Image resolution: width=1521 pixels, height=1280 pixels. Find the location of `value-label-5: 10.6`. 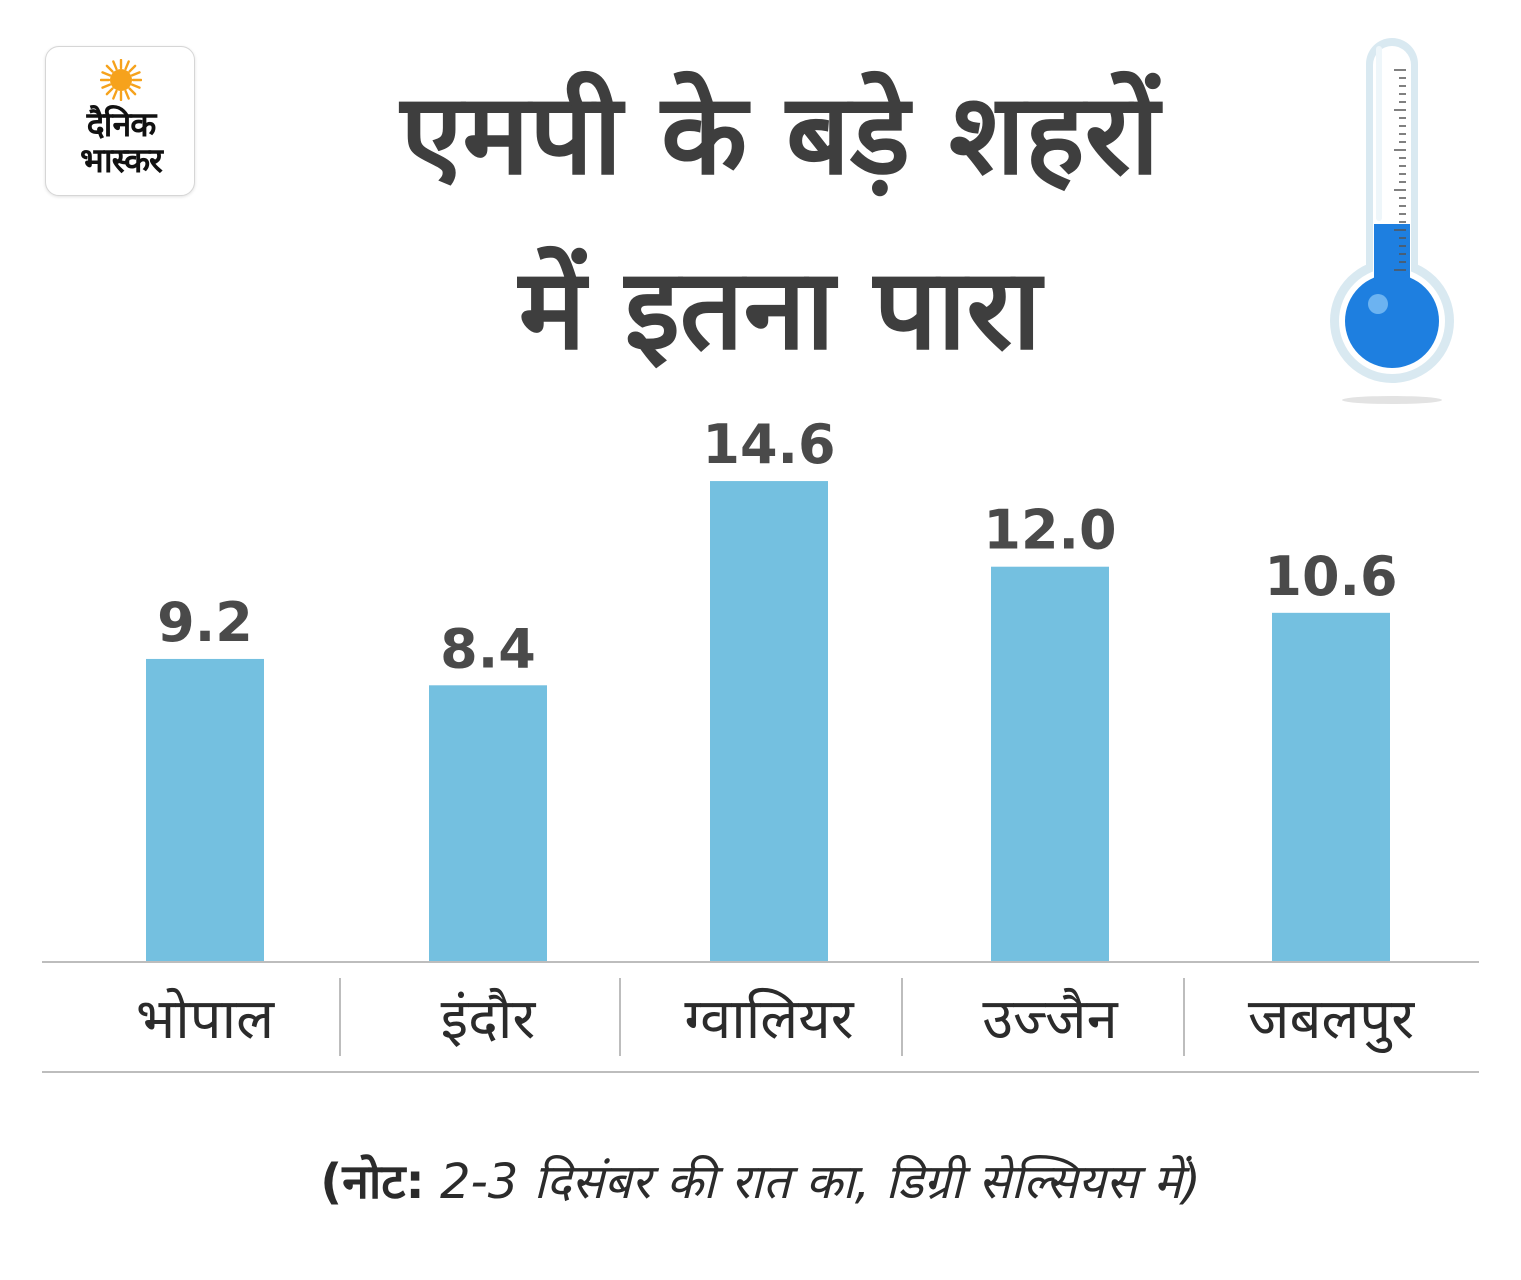

value-label-5: 10.6 is located at coordinates (1330, 576).